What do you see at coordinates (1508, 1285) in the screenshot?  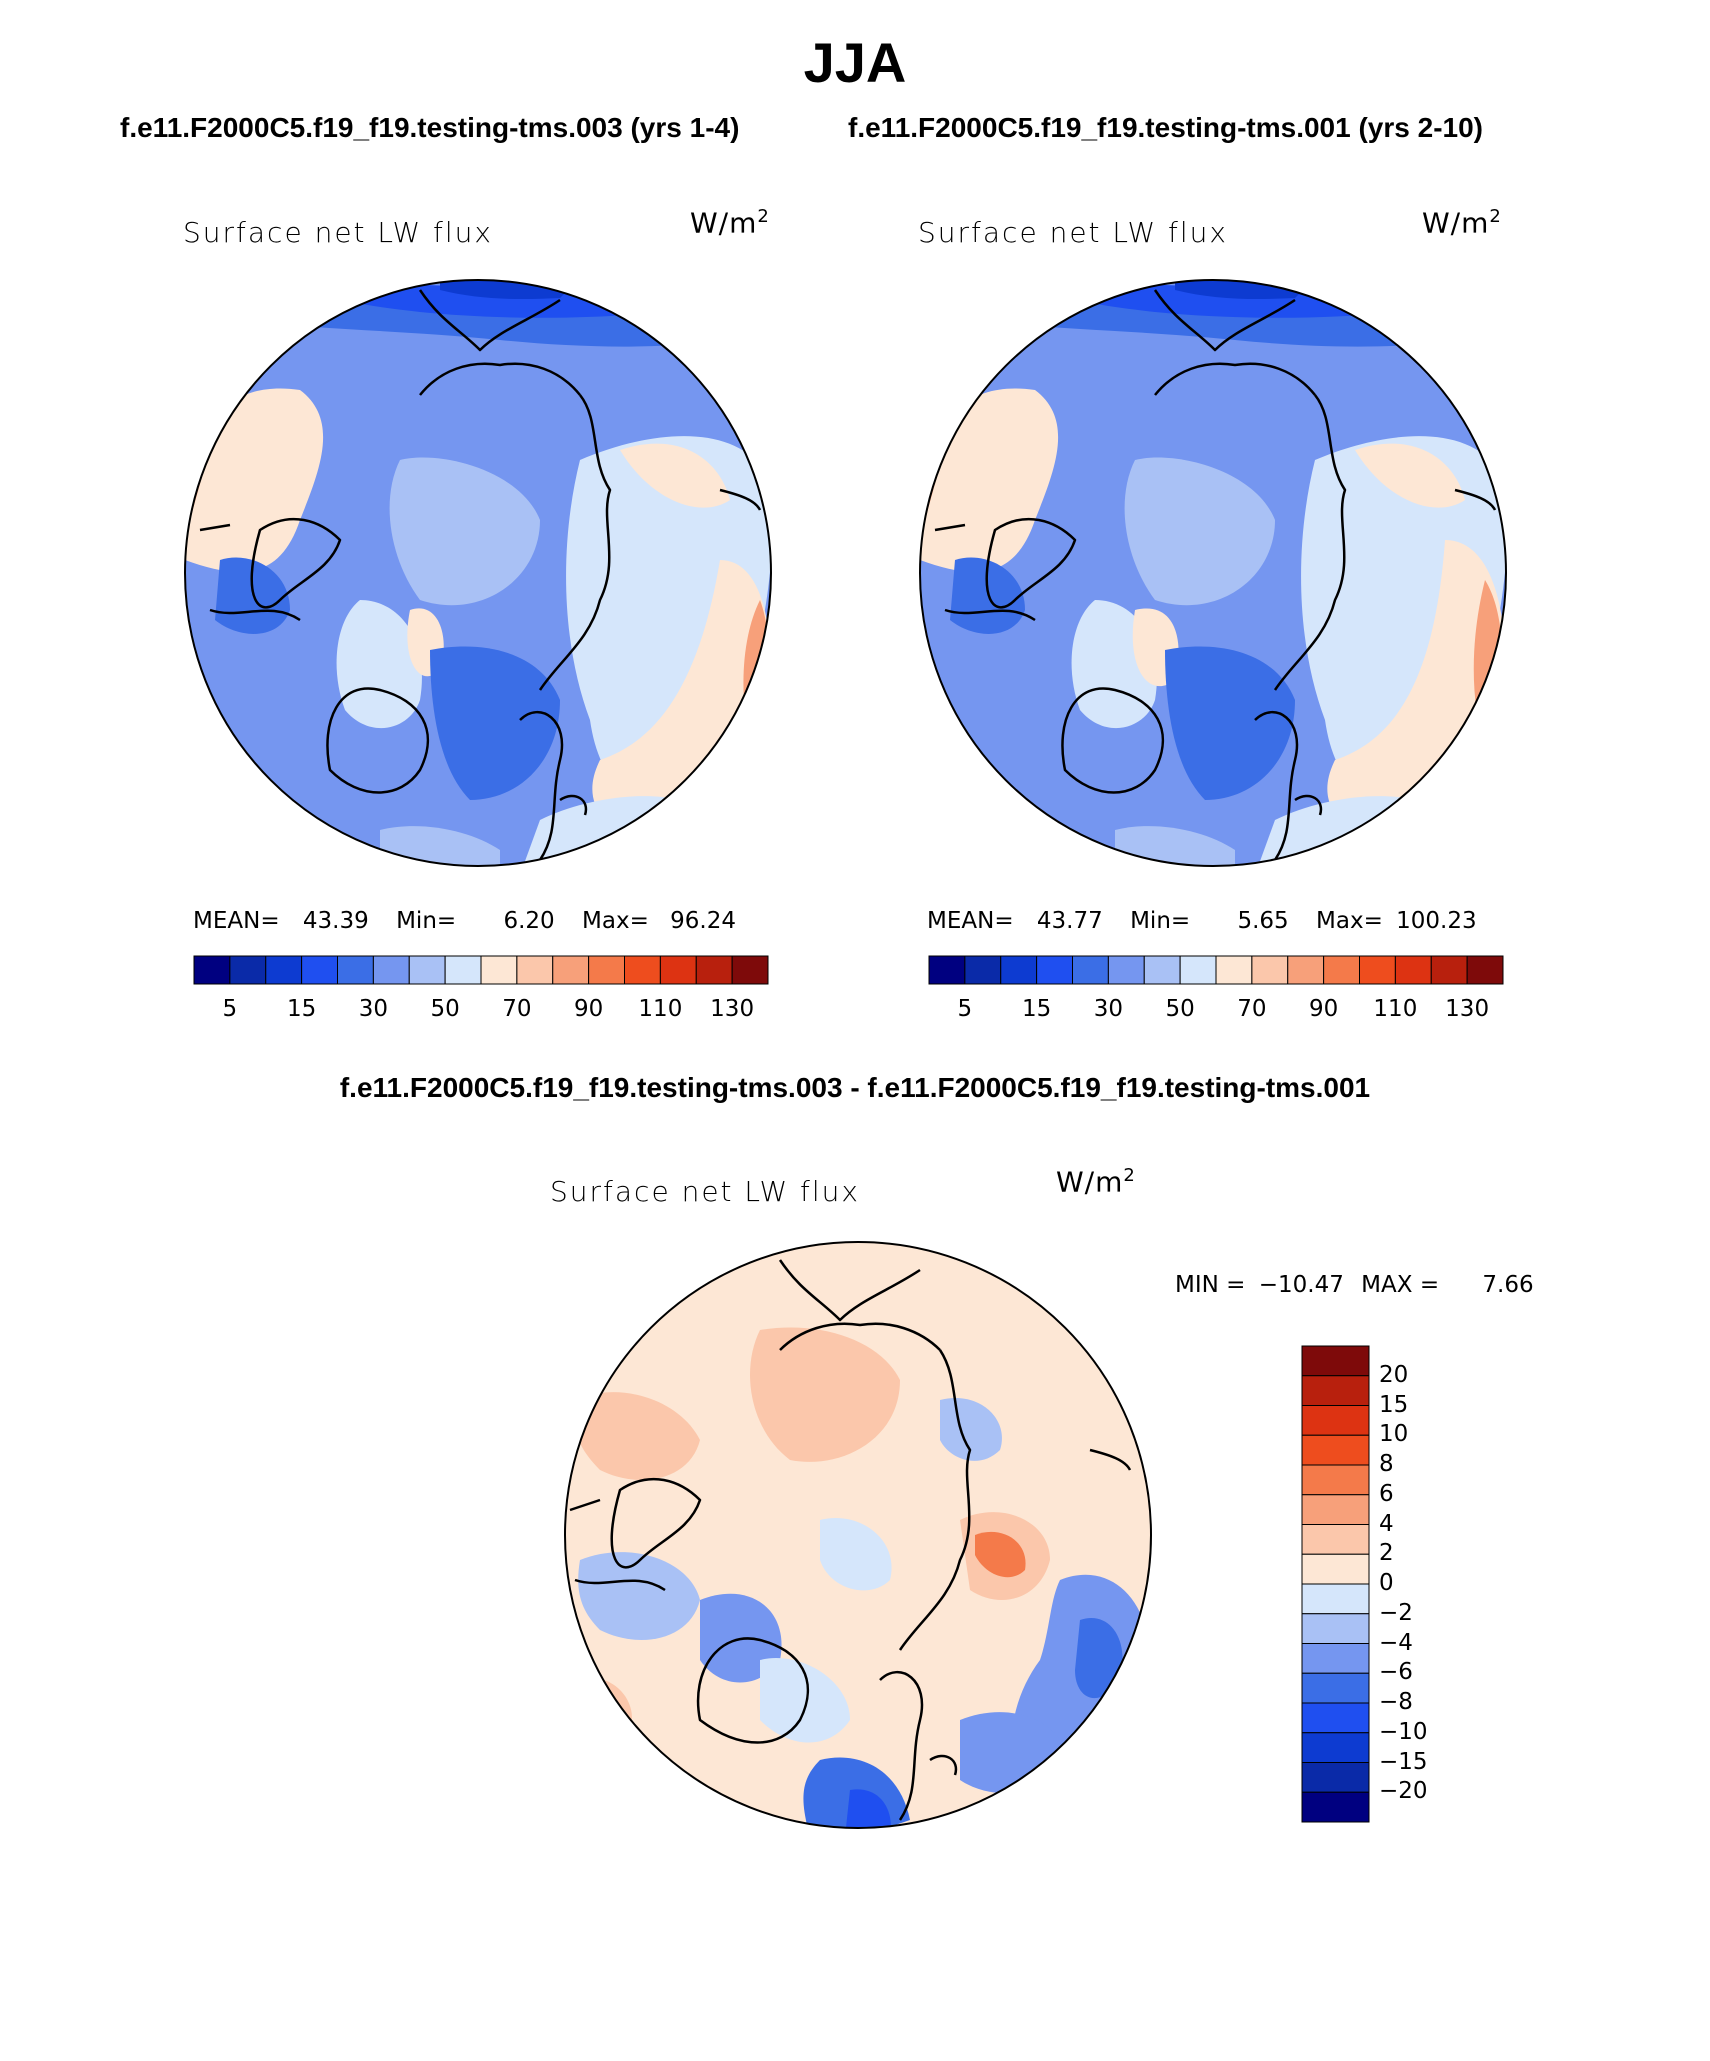 I see `diff-max: 7.66` at bounding box center [1508, 1285].